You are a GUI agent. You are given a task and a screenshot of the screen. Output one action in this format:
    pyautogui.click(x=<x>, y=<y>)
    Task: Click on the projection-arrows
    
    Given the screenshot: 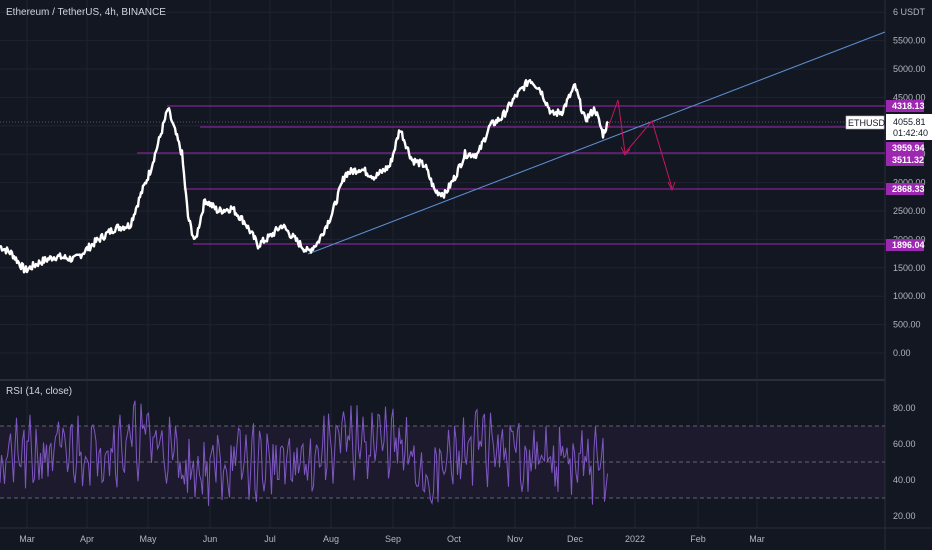 What is the action you would take?
    pyautogui.click(x=641, y=145)
    